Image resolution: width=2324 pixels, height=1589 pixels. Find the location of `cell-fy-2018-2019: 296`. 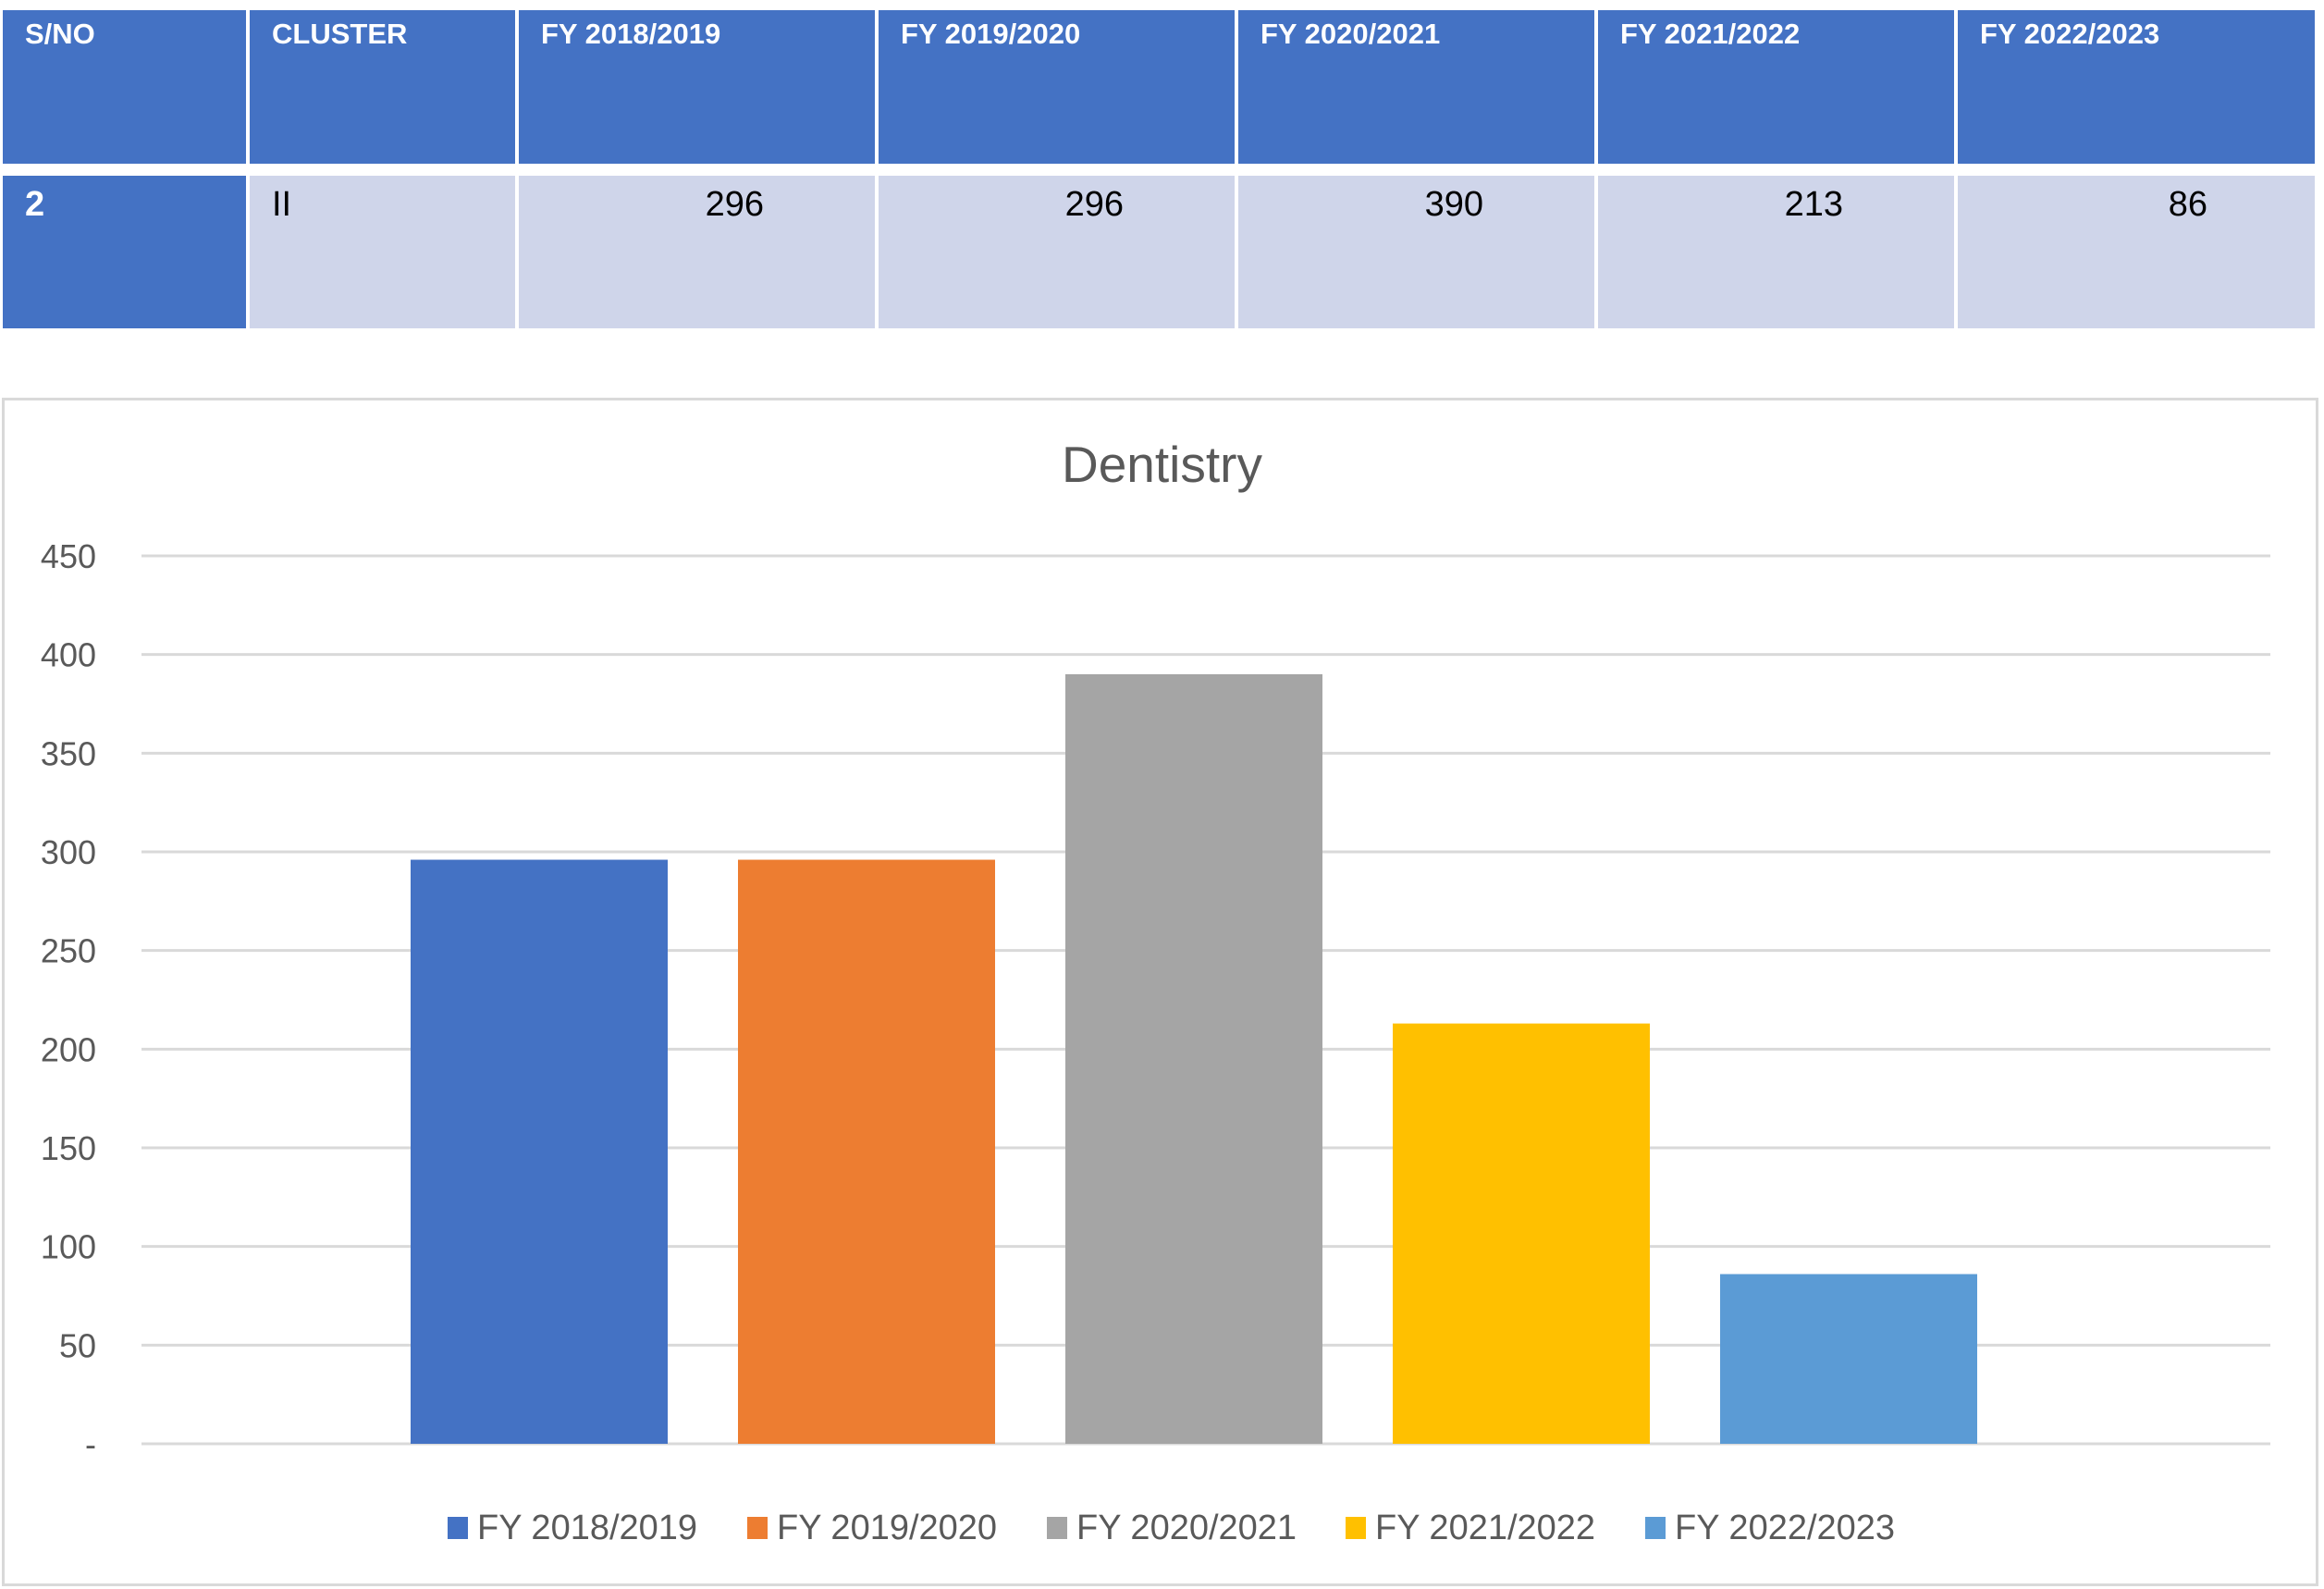

cell-fy-2018-2019: 296 is located at coordinates (697, 252).